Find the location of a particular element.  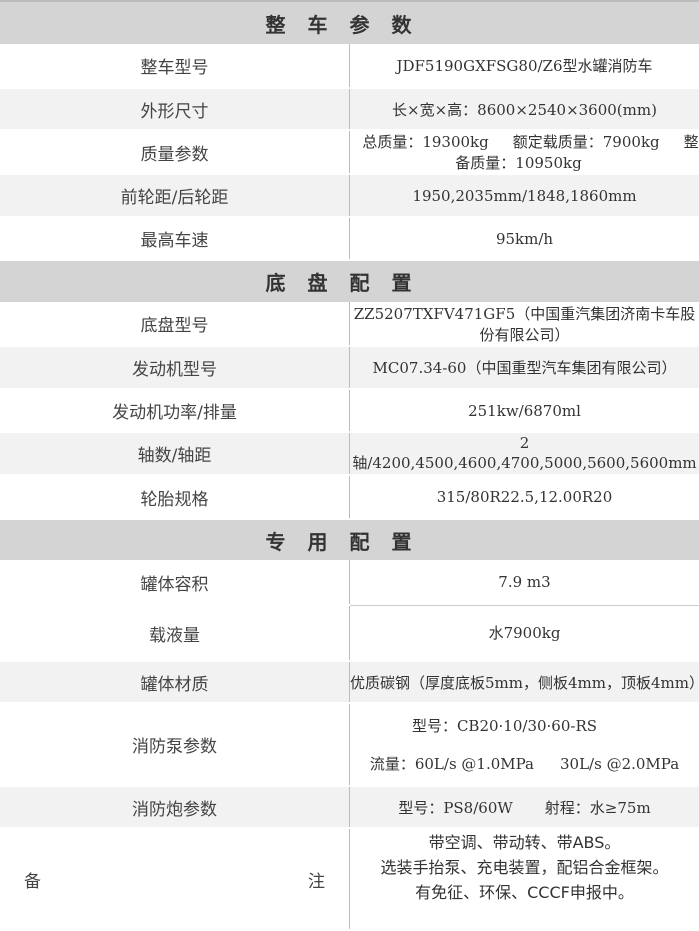

rated-load: 额定载质量：7900kg is located at coordinates (586, 142).